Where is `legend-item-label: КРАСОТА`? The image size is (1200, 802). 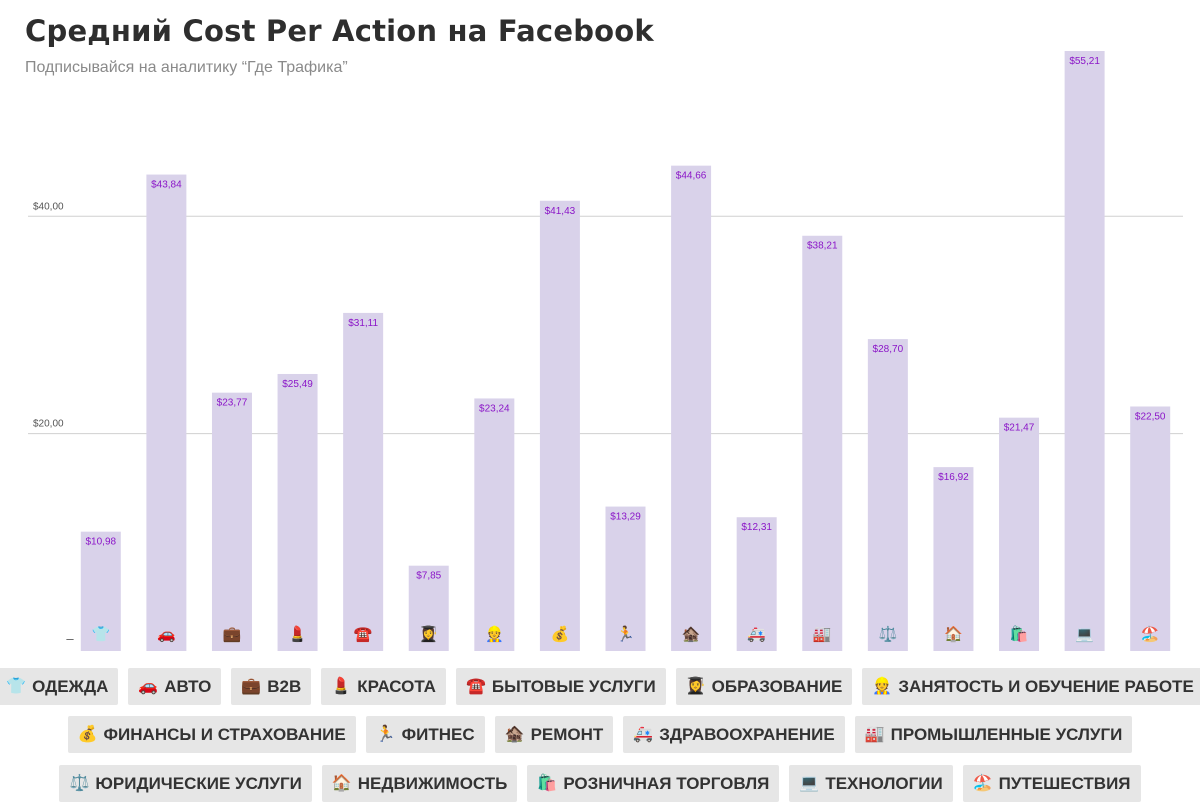 legend-item-label: КРАСОТА is located at coordinates (396, 686).